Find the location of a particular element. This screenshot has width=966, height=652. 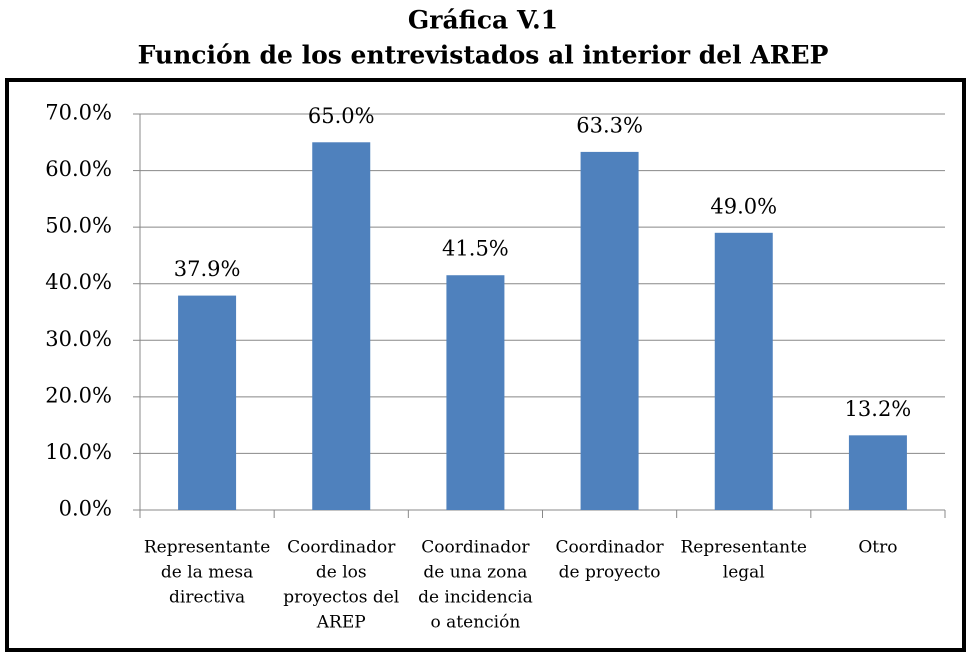

x-tick-label: directiva is located at coordinates (207, 598).